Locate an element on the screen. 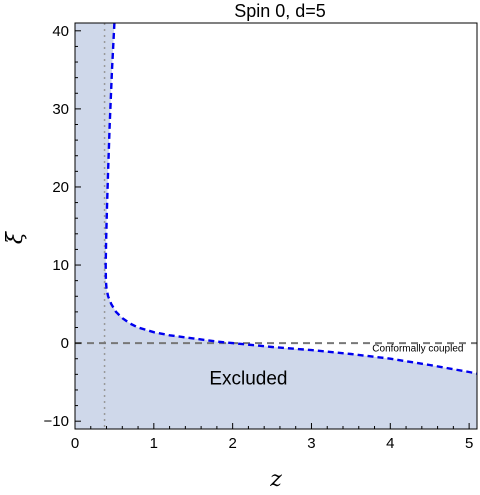 This screenshot has height=495, width=480. y-tick-label: 0 is located at coordinates (65, 343).